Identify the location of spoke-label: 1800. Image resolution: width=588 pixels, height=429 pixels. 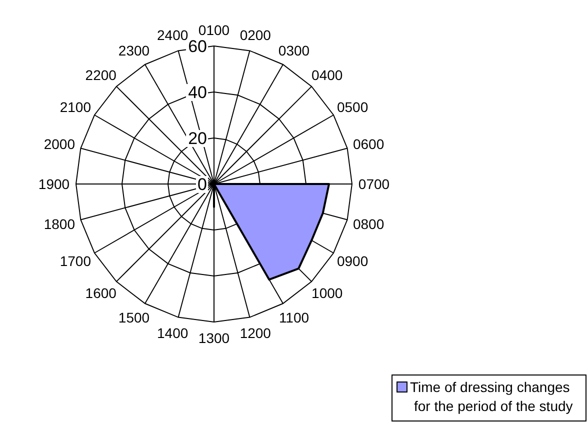
(60, 224).